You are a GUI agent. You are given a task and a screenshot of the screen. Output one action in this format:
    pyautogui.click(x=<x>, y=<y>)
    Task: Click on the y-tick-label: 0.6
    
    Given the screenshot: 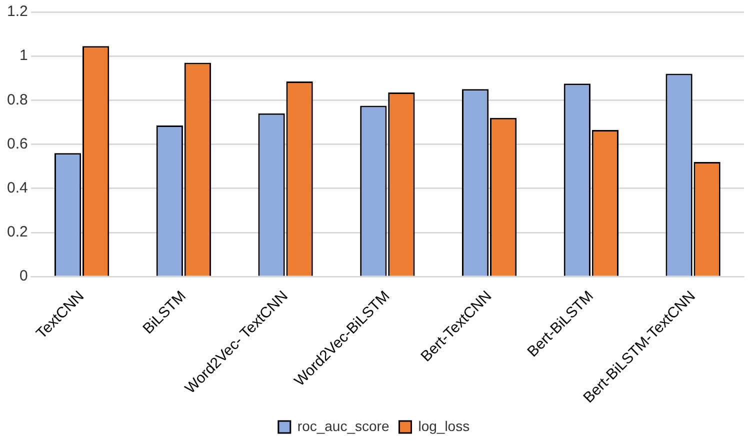 What is the action you would take?
    pyautogui.click(x=17, y=143)
    